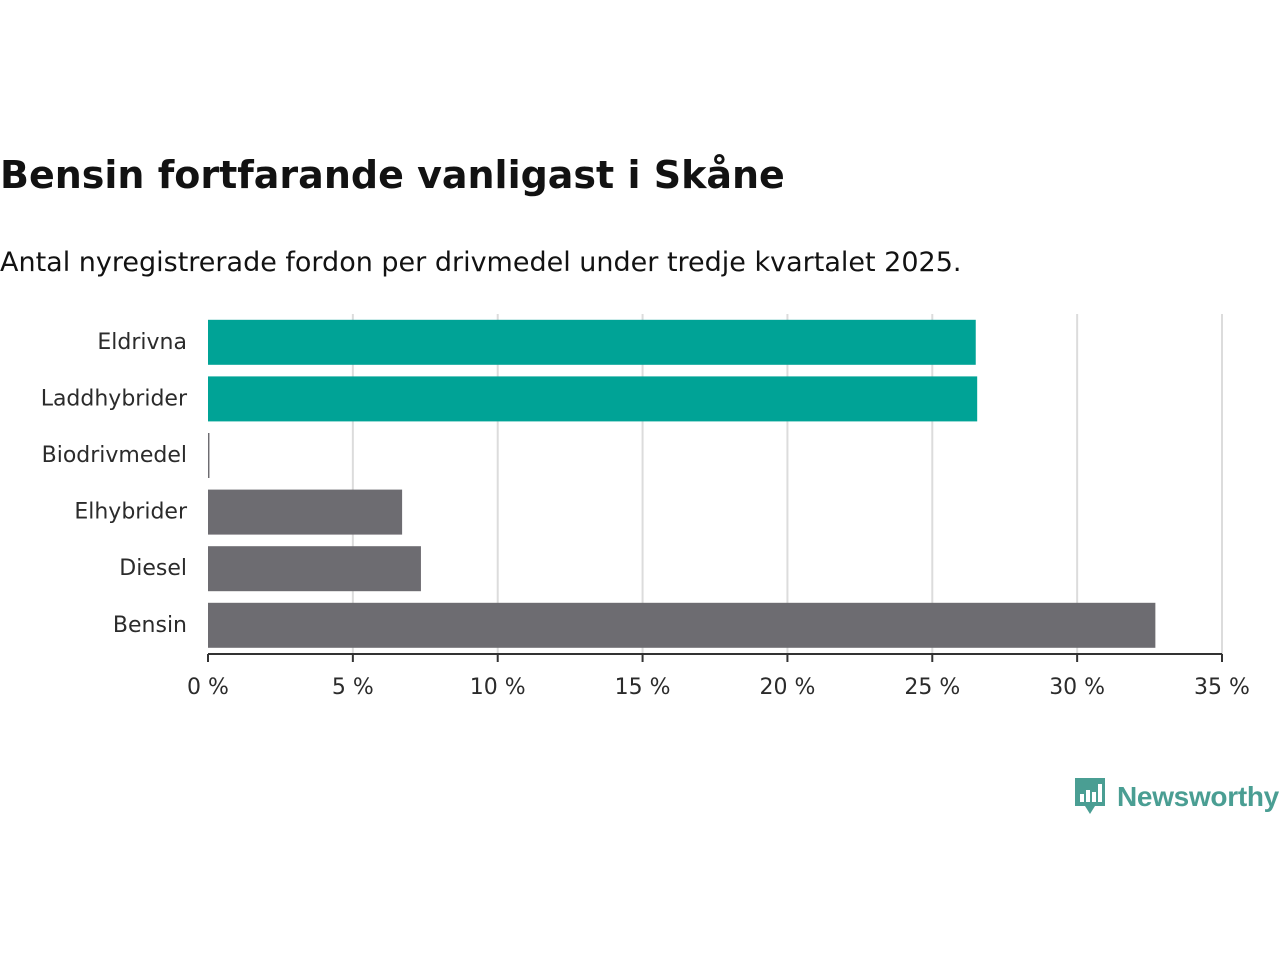 This screenshot has width=1280, height=960. Describe the element at coordinates (1198, 796) in the screenshot. I see `logo-text: Newsworthy` at that location.